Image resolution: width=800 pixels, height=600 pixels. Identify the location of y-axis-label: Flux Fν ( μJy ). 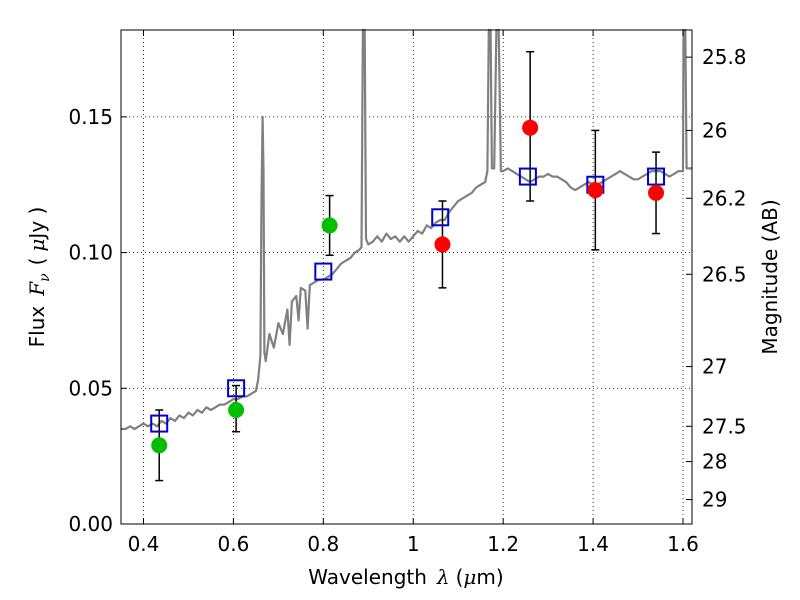
(39, 277).